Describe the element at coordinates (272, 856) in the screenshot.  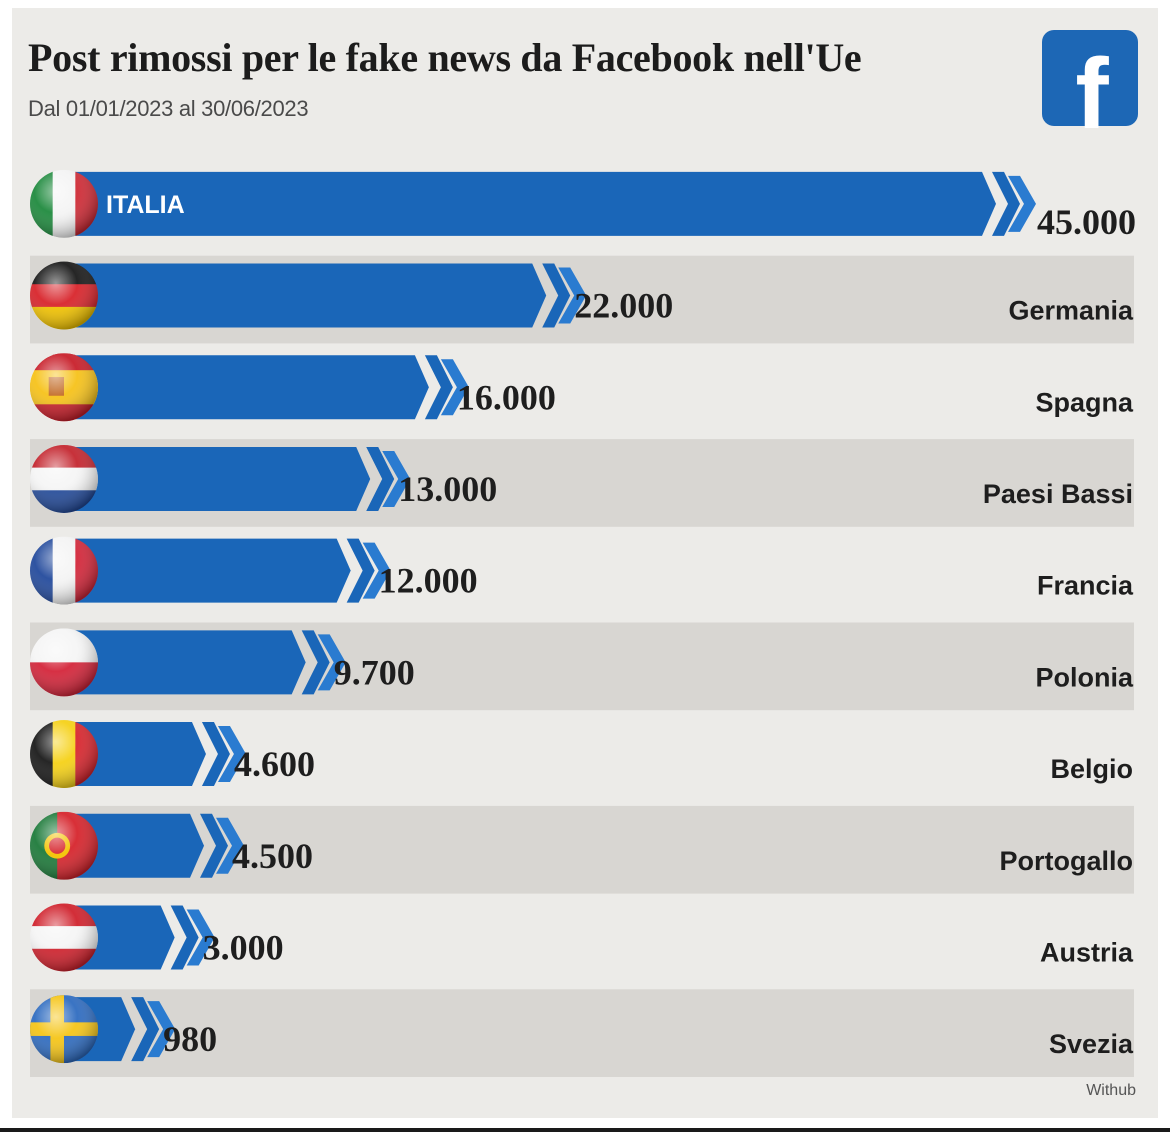
I see `value-label: 4.500` at that location.